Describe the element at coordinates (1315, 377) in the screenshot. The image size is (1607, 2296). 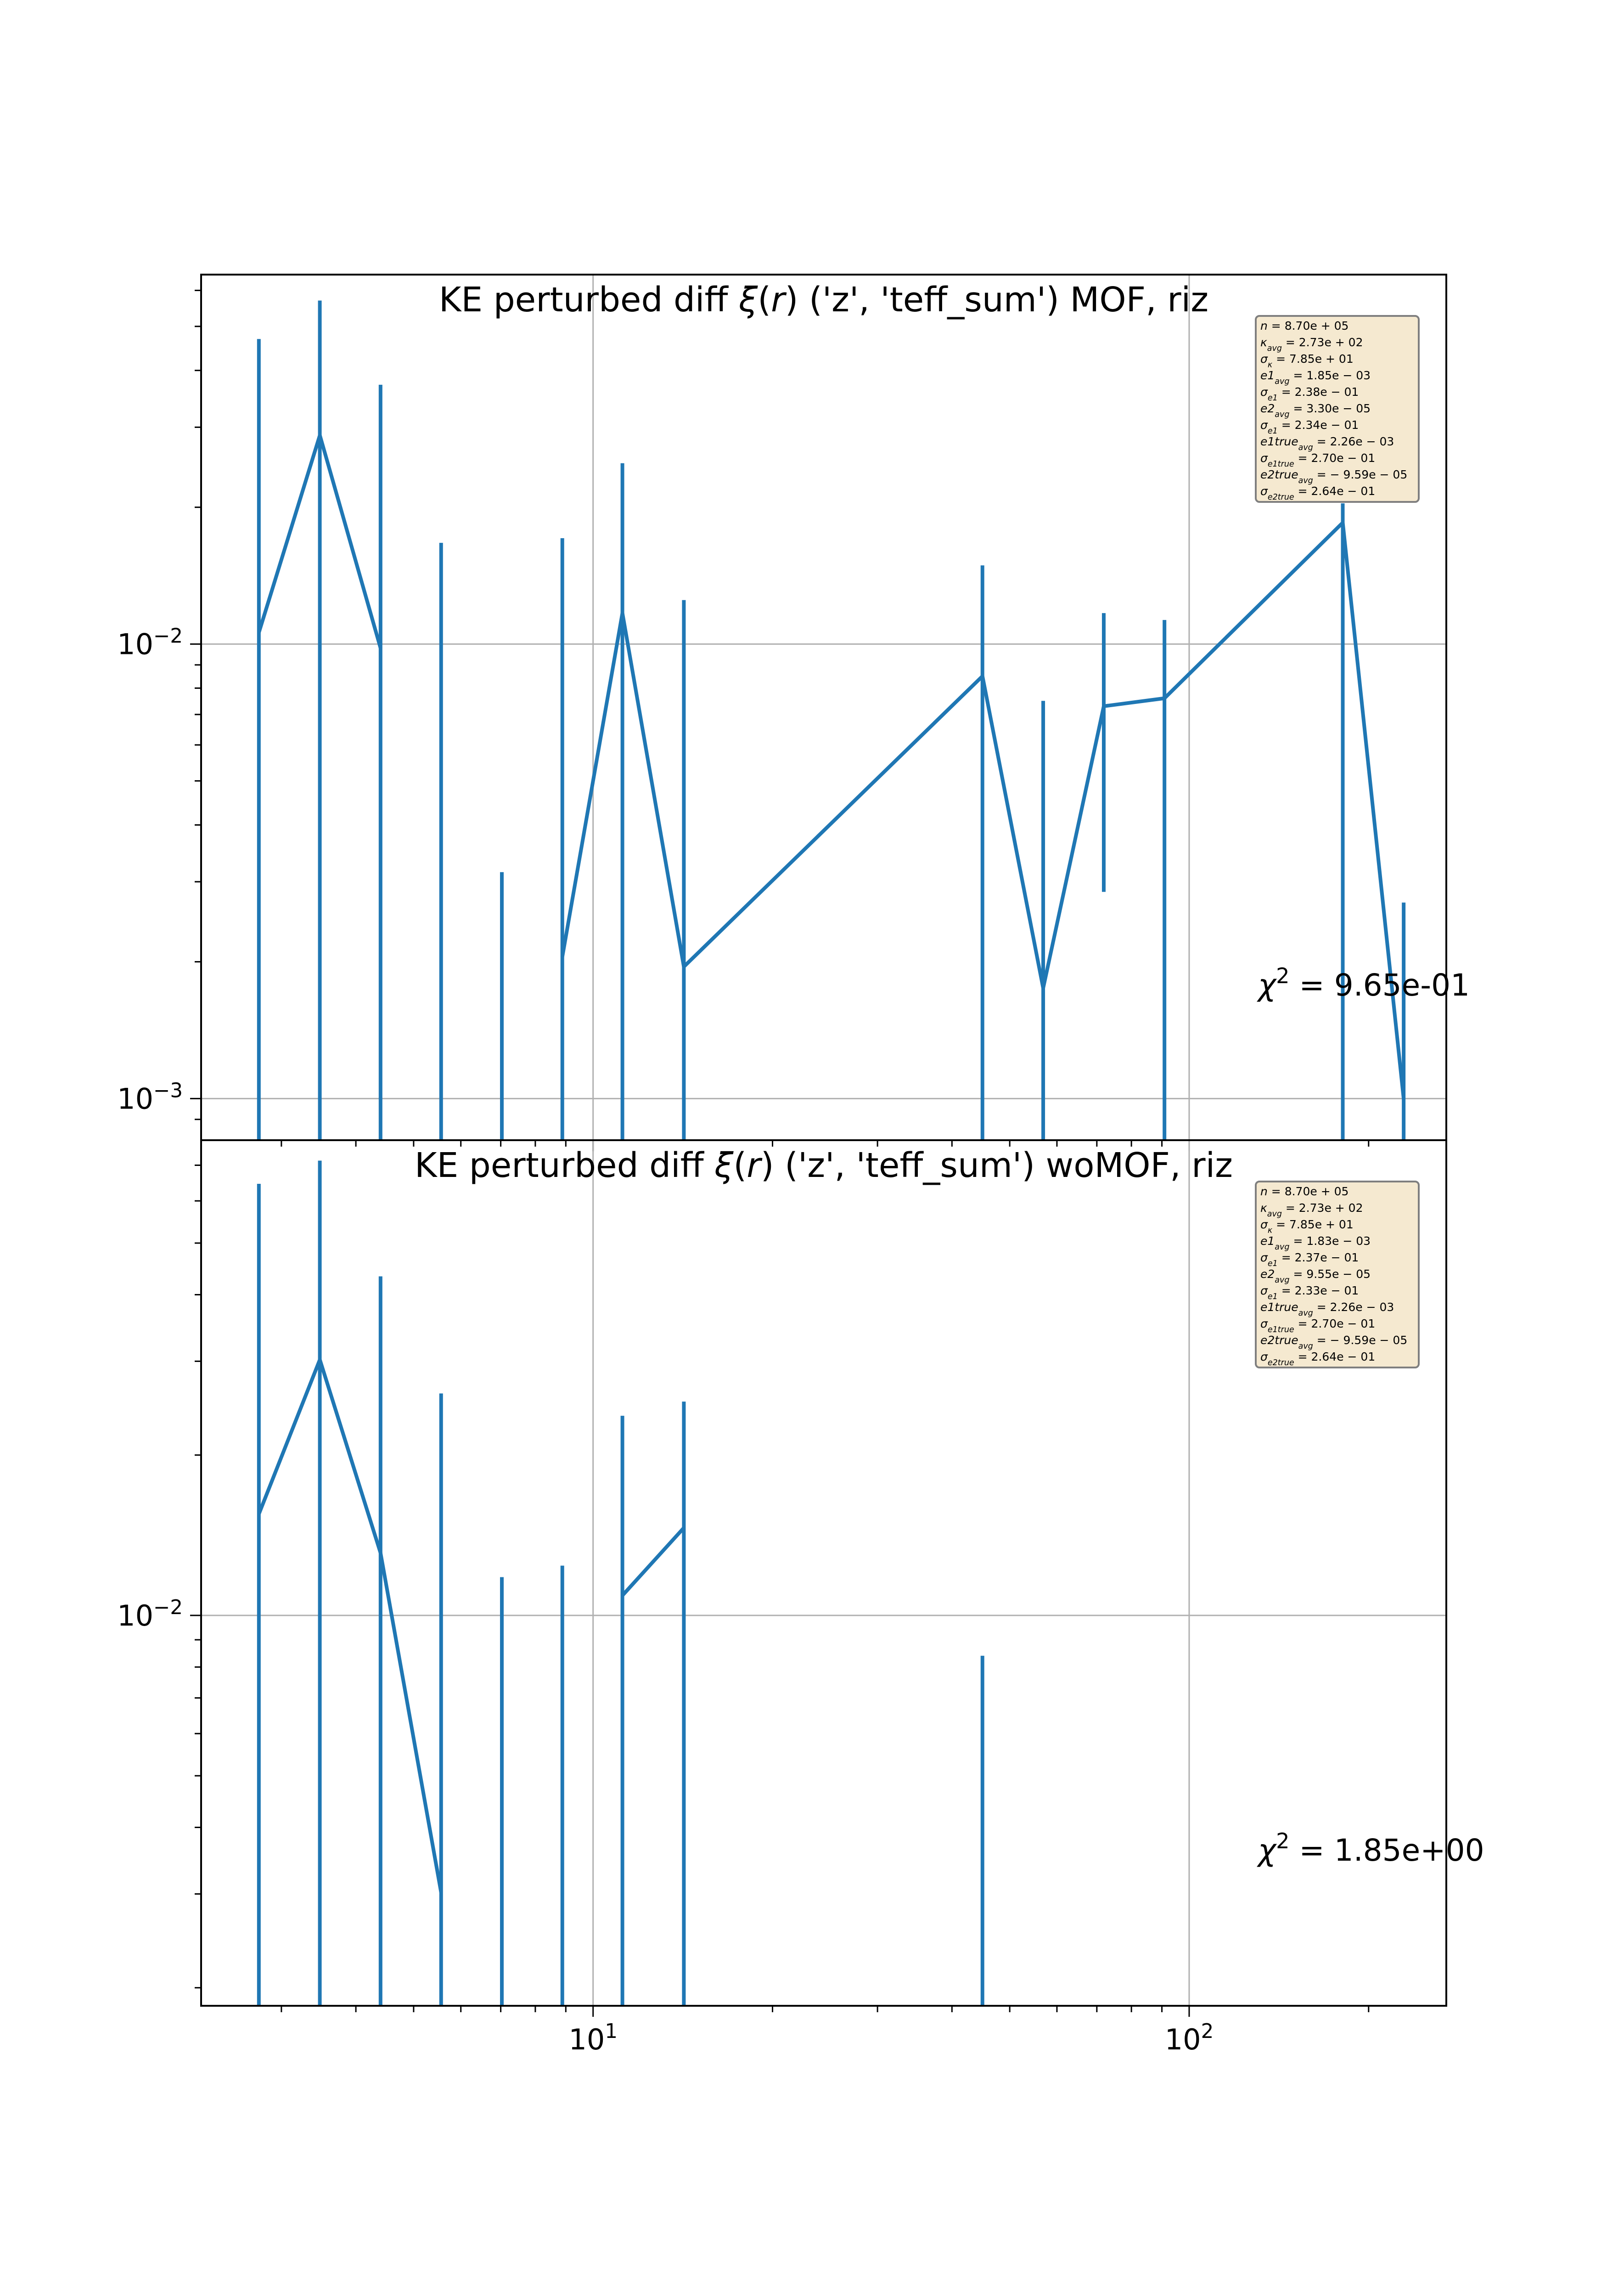
I see `stats-line: e1avg = 1.85e − 03` at that location.